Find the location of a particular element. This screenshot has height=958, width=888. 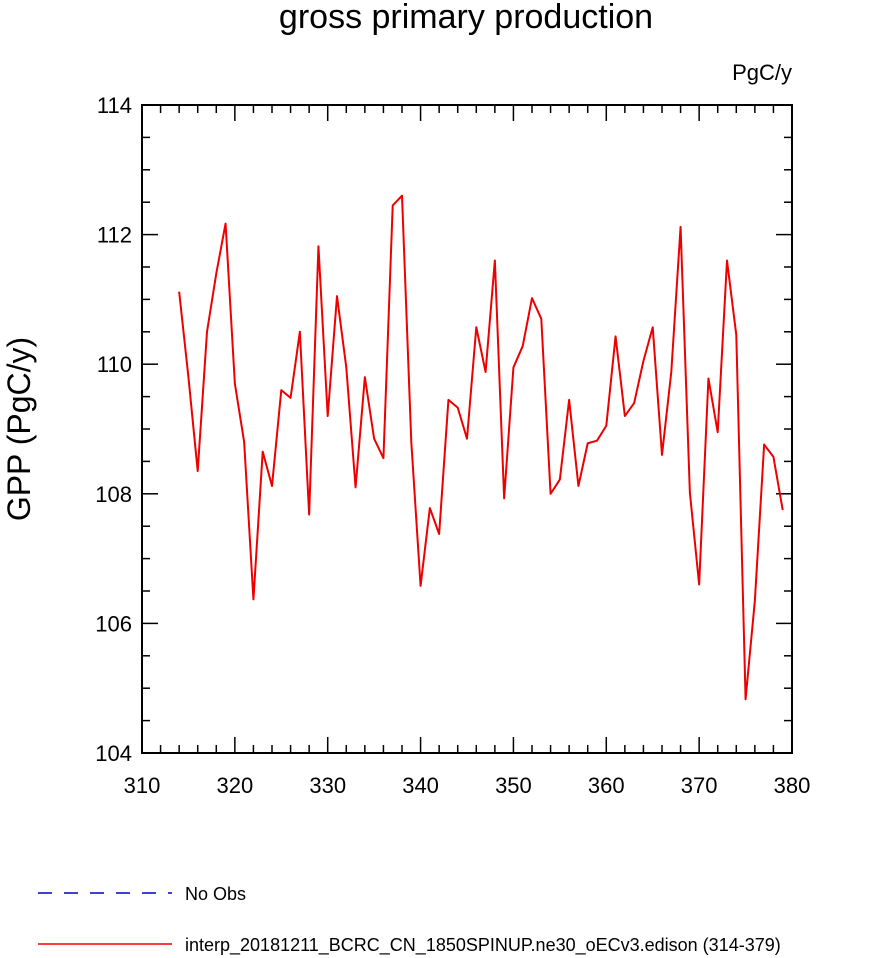

x-tick-label: 330 is located at coordinates (327, 785).